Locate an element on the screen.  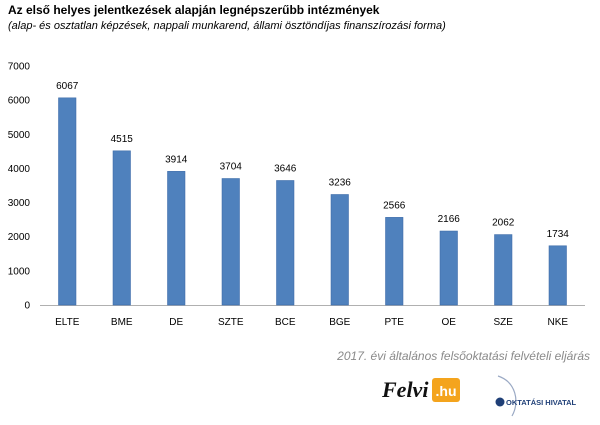
y-tick-label: 0 is located at coordinates (27, 306).